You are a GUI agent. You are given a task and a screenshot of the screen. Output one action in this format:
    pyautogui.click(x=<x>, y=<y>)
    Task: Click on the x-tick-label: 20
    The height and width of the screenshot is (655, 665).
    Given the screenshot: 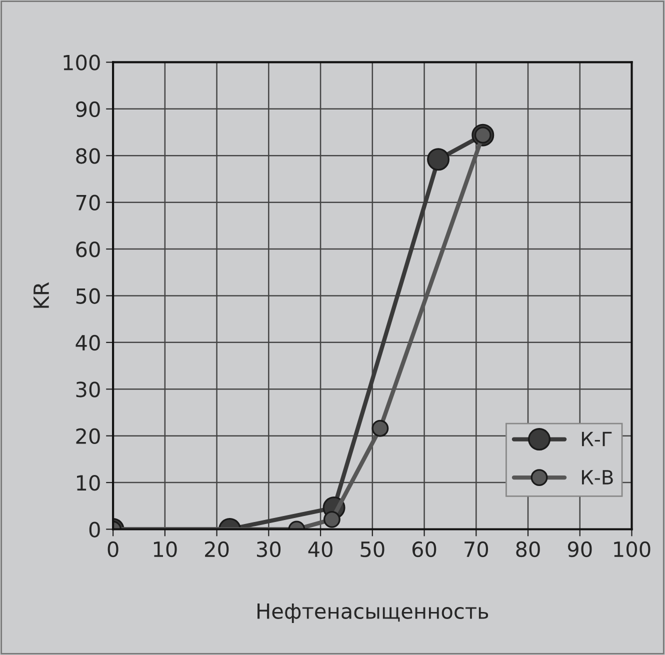 What is the action you would take?
    pyautogui.click(x=217, y=549)
    